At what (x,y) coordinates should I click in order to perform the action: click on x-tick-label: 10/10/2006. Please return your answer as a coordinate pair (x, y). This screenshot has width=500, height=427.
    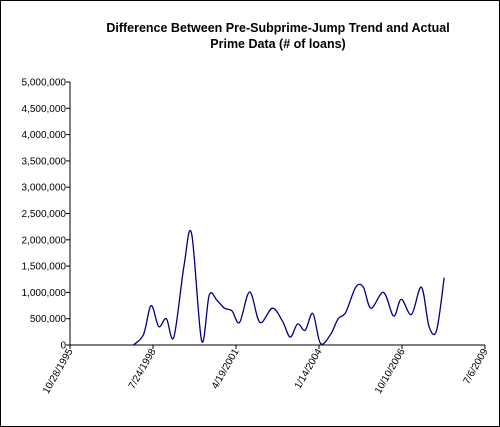
    Looking at the image, I should click on (390, 371).